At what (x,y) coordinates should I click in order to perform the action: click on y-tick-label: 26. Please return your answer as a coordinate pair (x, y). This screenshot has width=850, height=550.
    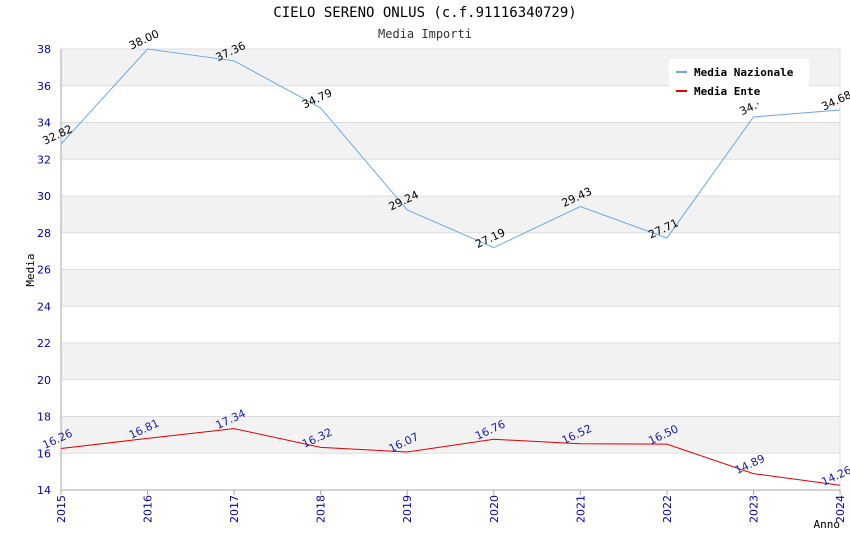
    Looking at the image, I should click on (44, 270).